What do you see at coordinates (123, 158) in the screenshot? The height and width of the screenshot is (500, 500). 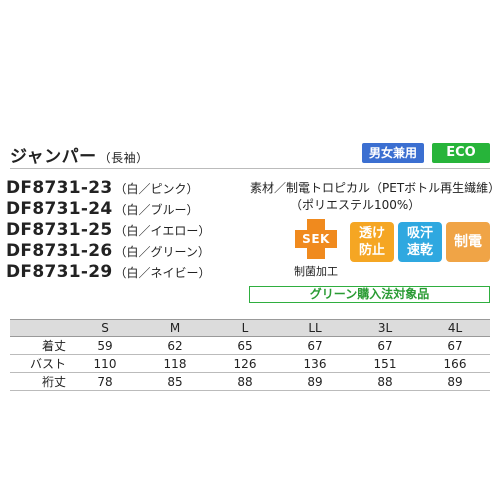 I see `product-sleeve-type: （長袖）` at bounding box center [123, 158].